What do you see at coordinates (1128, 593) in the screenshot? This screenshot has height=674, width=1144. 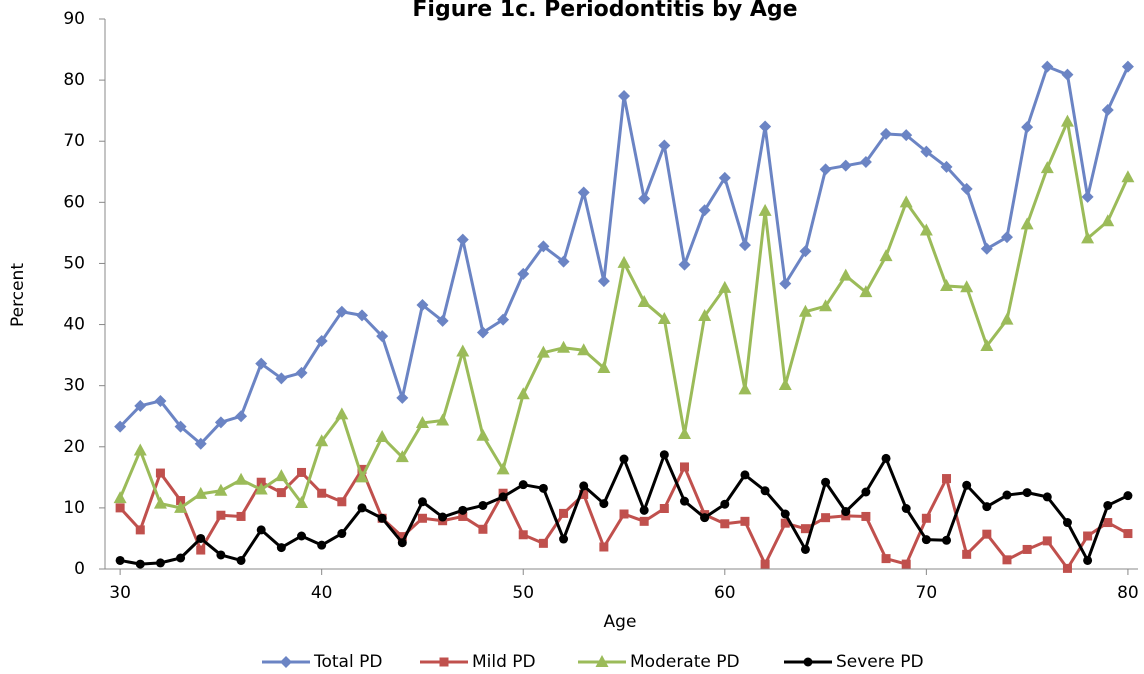 I see `x-tick-label: 80` at bounding box center [1128, 593].